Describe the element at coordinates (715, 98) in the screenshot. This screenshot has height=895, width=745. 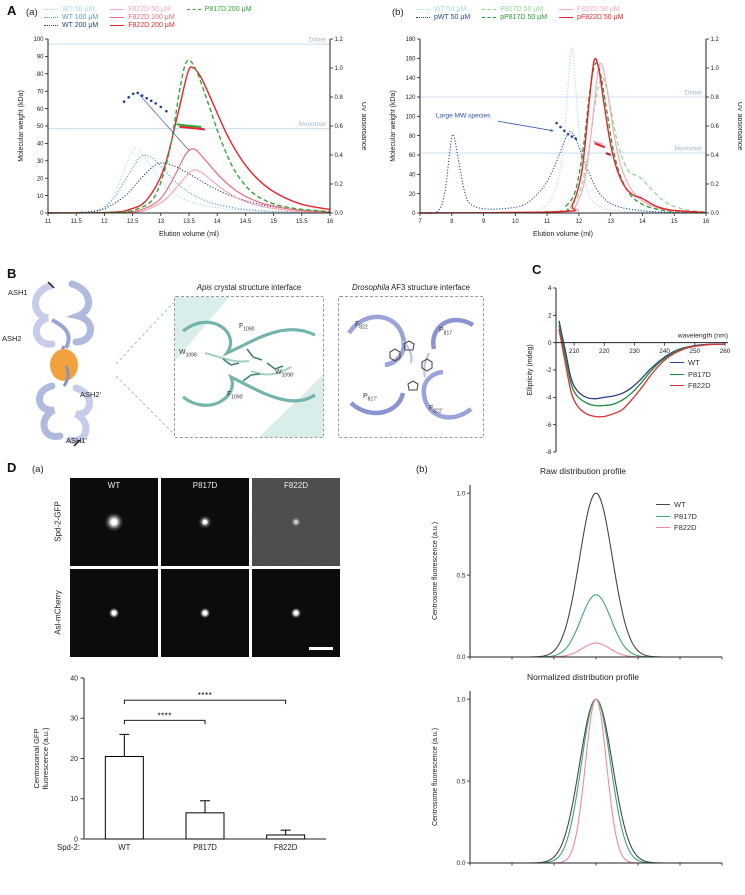
I see `svg-text: 0.8` at that location.